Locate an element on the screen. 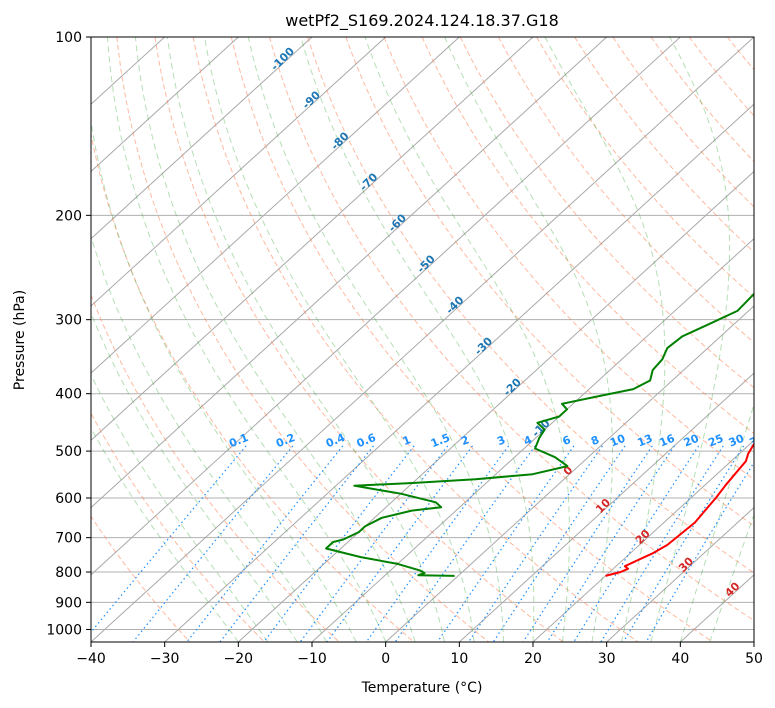  dry-adiabat-label: -90 is located at coordinates (311, 99).